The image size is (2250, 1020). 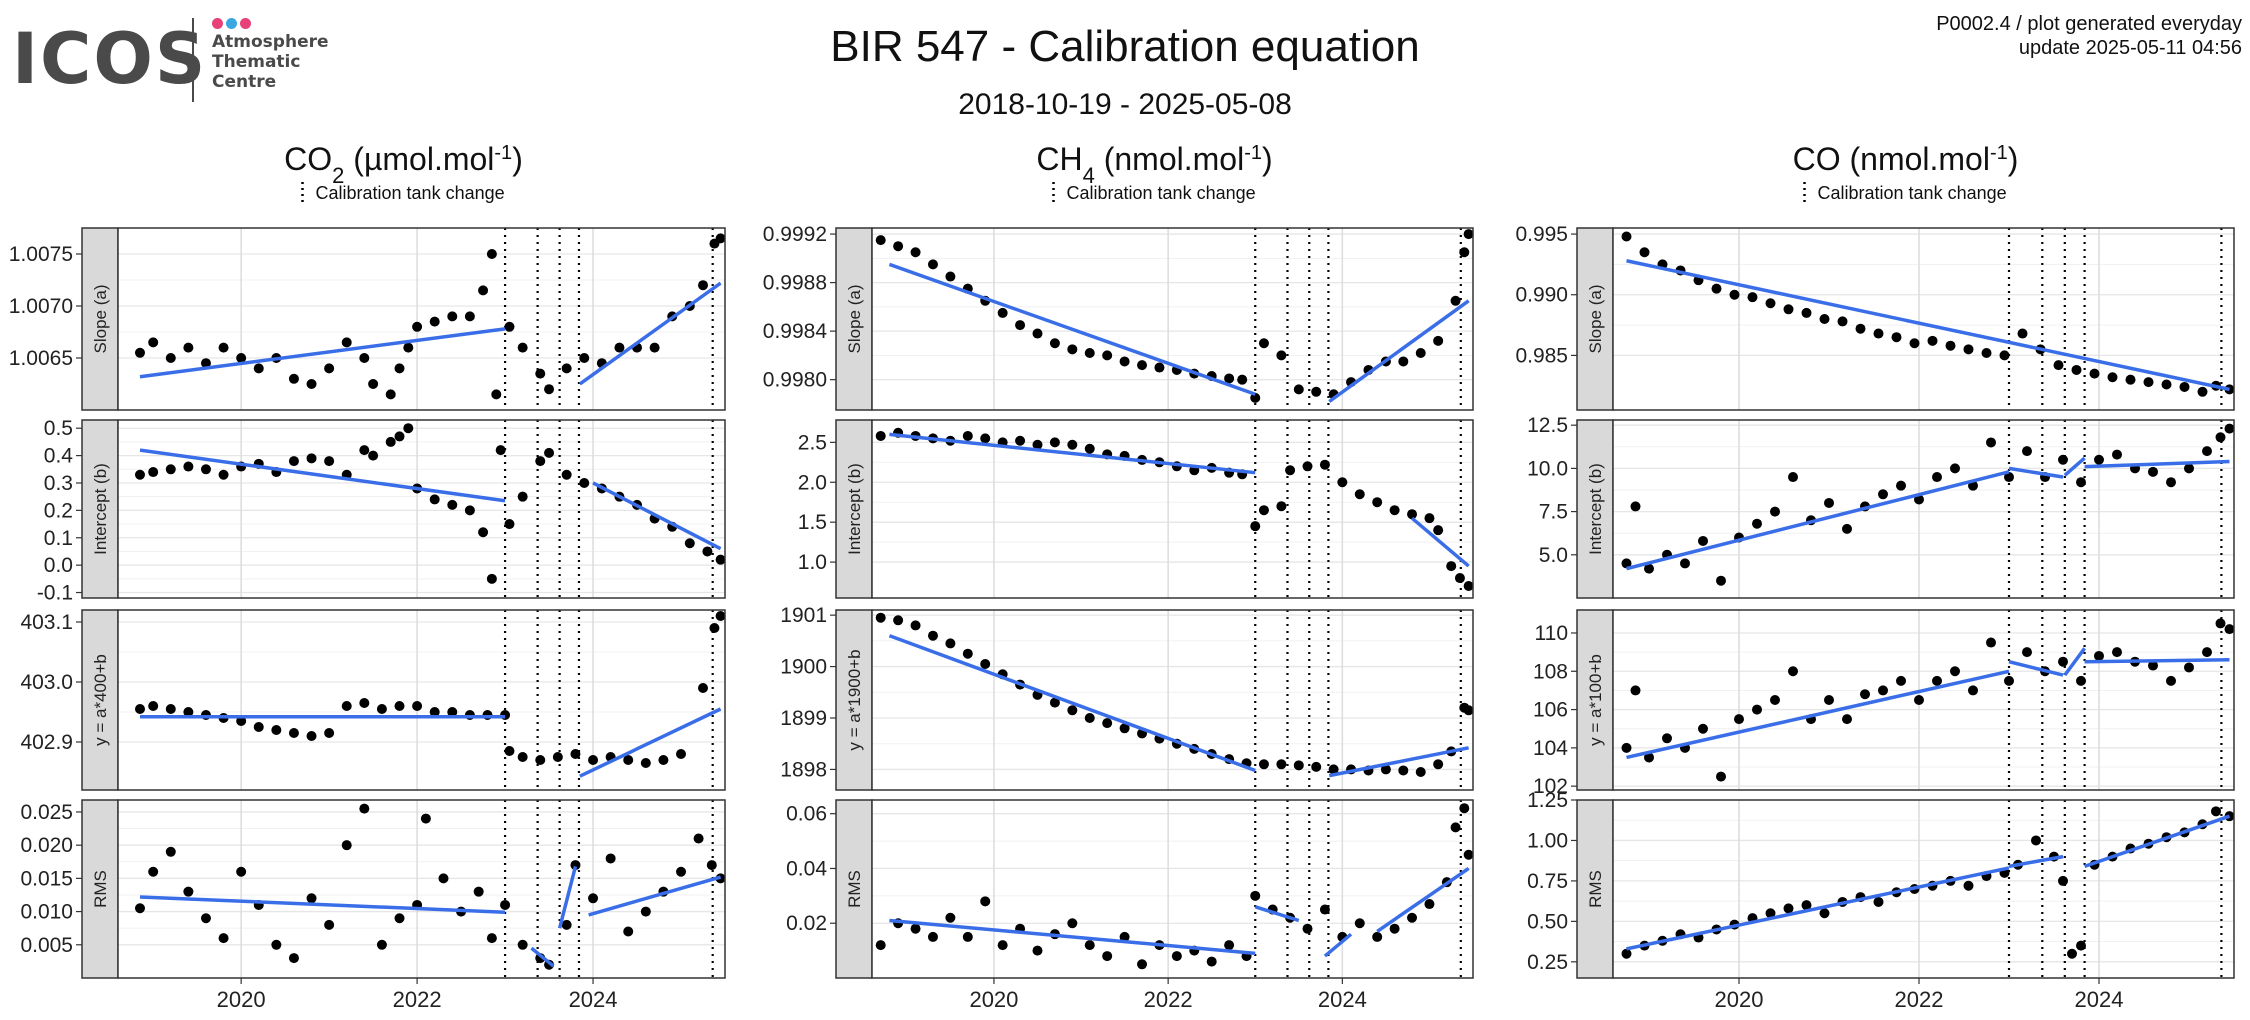 I want to click on unit-exponent: -1, so click(x=503, y=153).